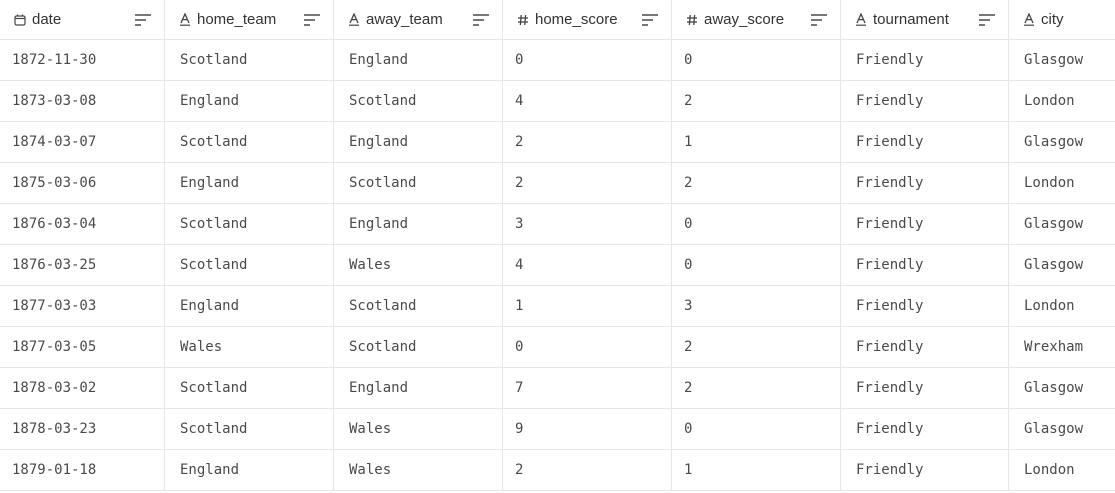  What do you see at coordinates (82, 60) in the screenshot?
I see `table-cell-date: 1872-11-30` at bounding box center [82, 60].